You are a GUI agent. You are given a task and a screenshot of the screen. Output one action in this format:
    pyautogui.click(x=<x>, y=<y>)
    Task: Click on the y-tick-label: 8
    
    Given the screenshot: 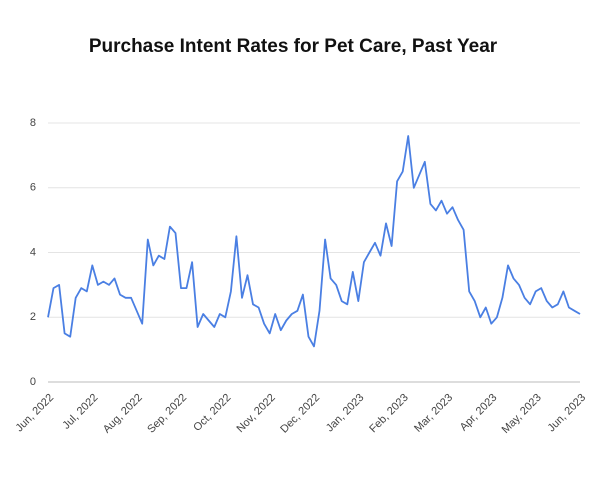 What is the action you would take?
    pyautogui.click(x=33, y=123)
    